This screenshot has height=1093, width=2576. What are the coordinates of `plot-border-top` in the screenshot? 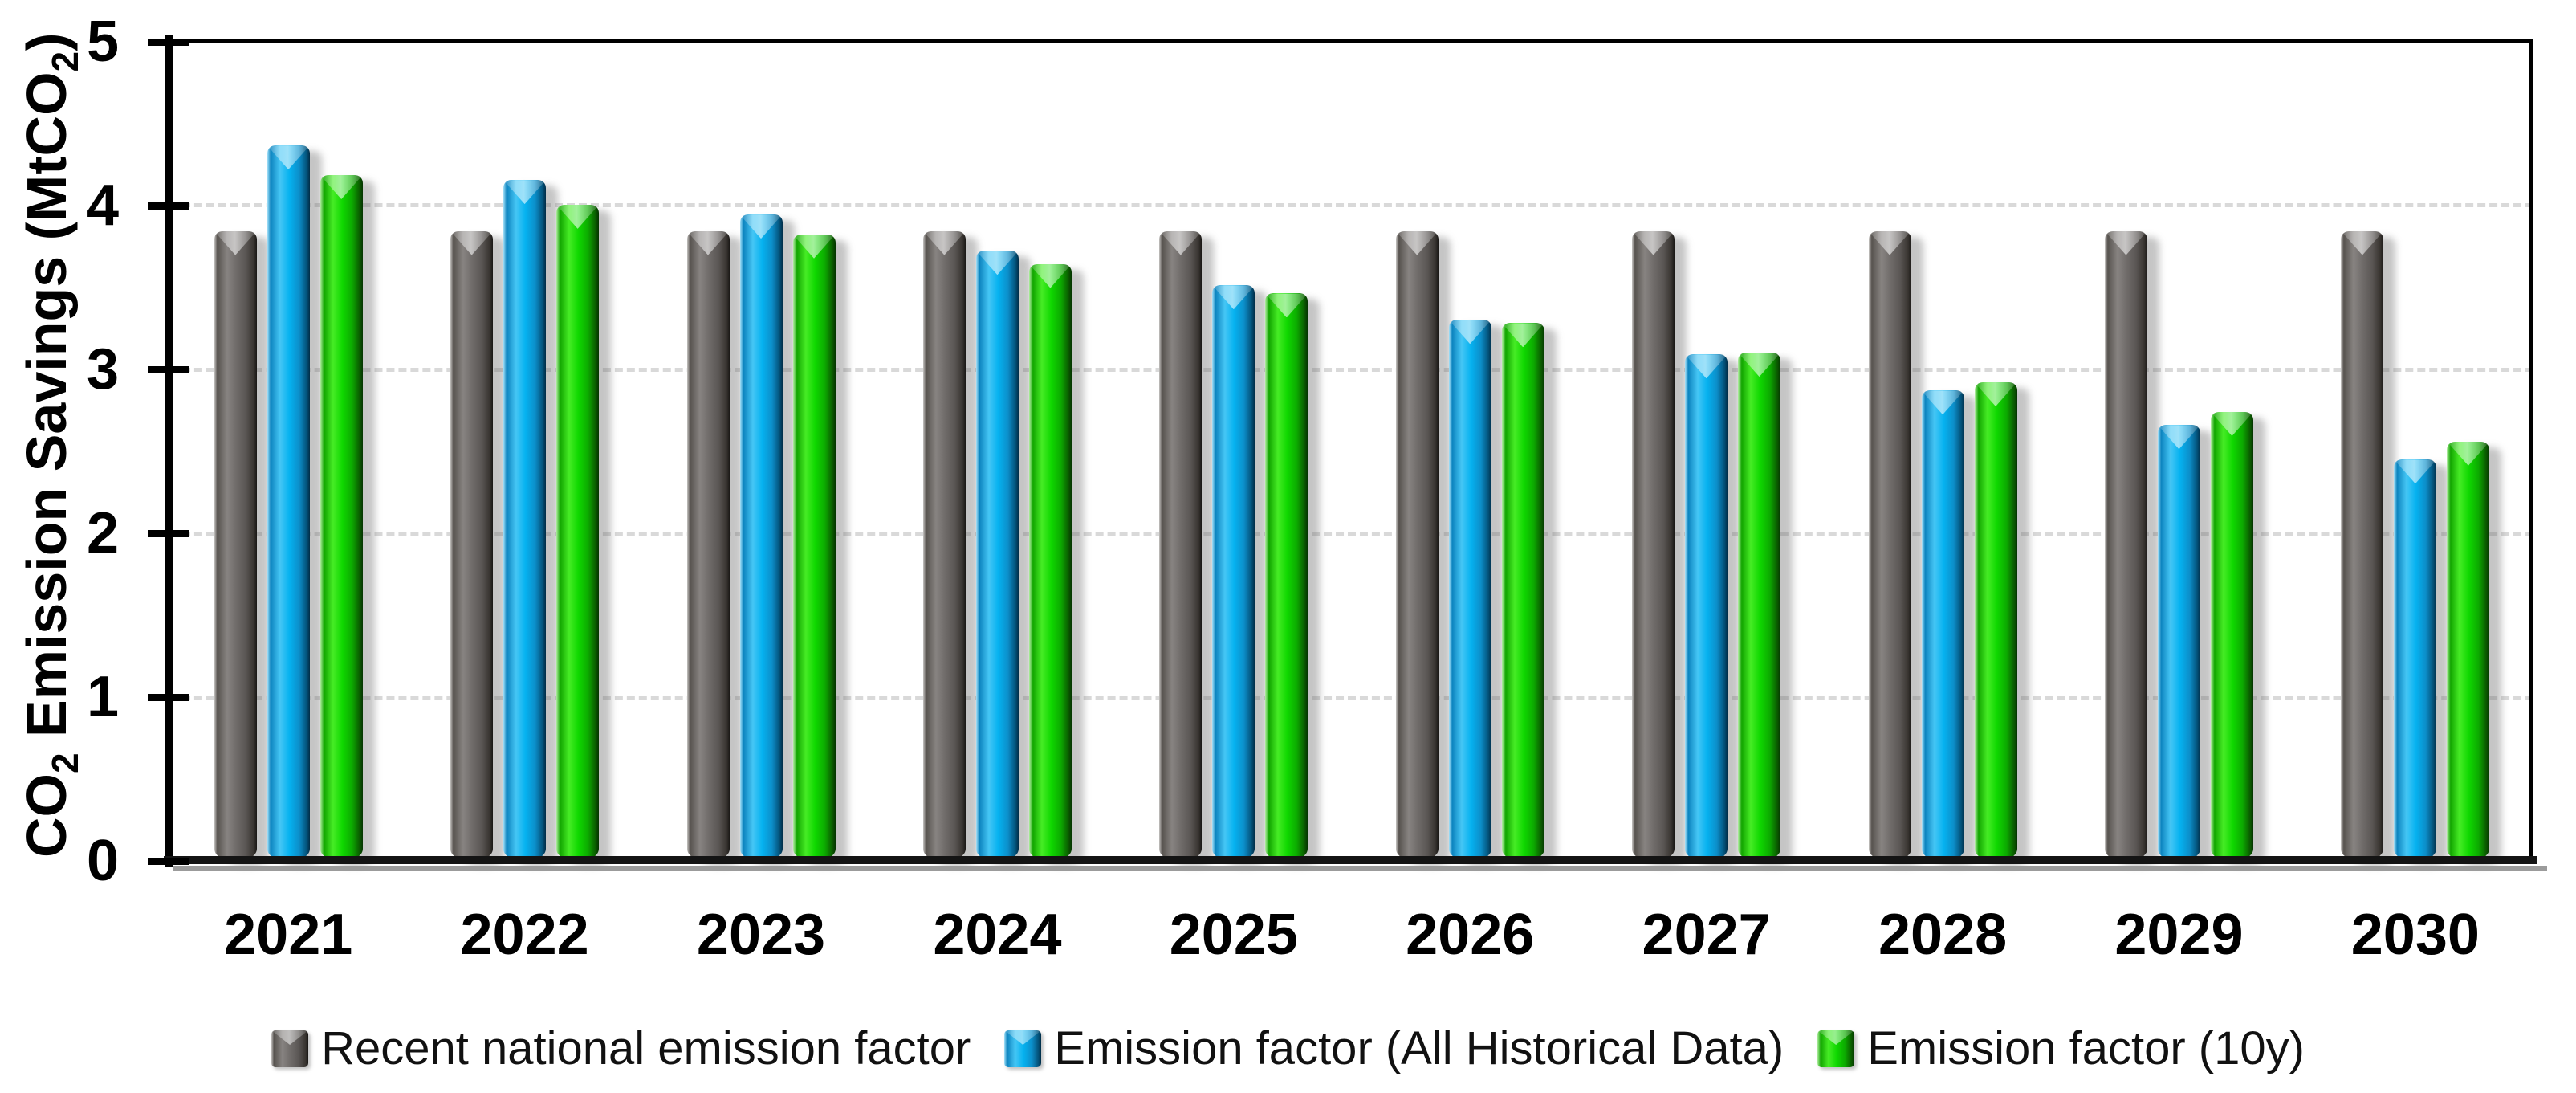 It's located at (1351, 41).